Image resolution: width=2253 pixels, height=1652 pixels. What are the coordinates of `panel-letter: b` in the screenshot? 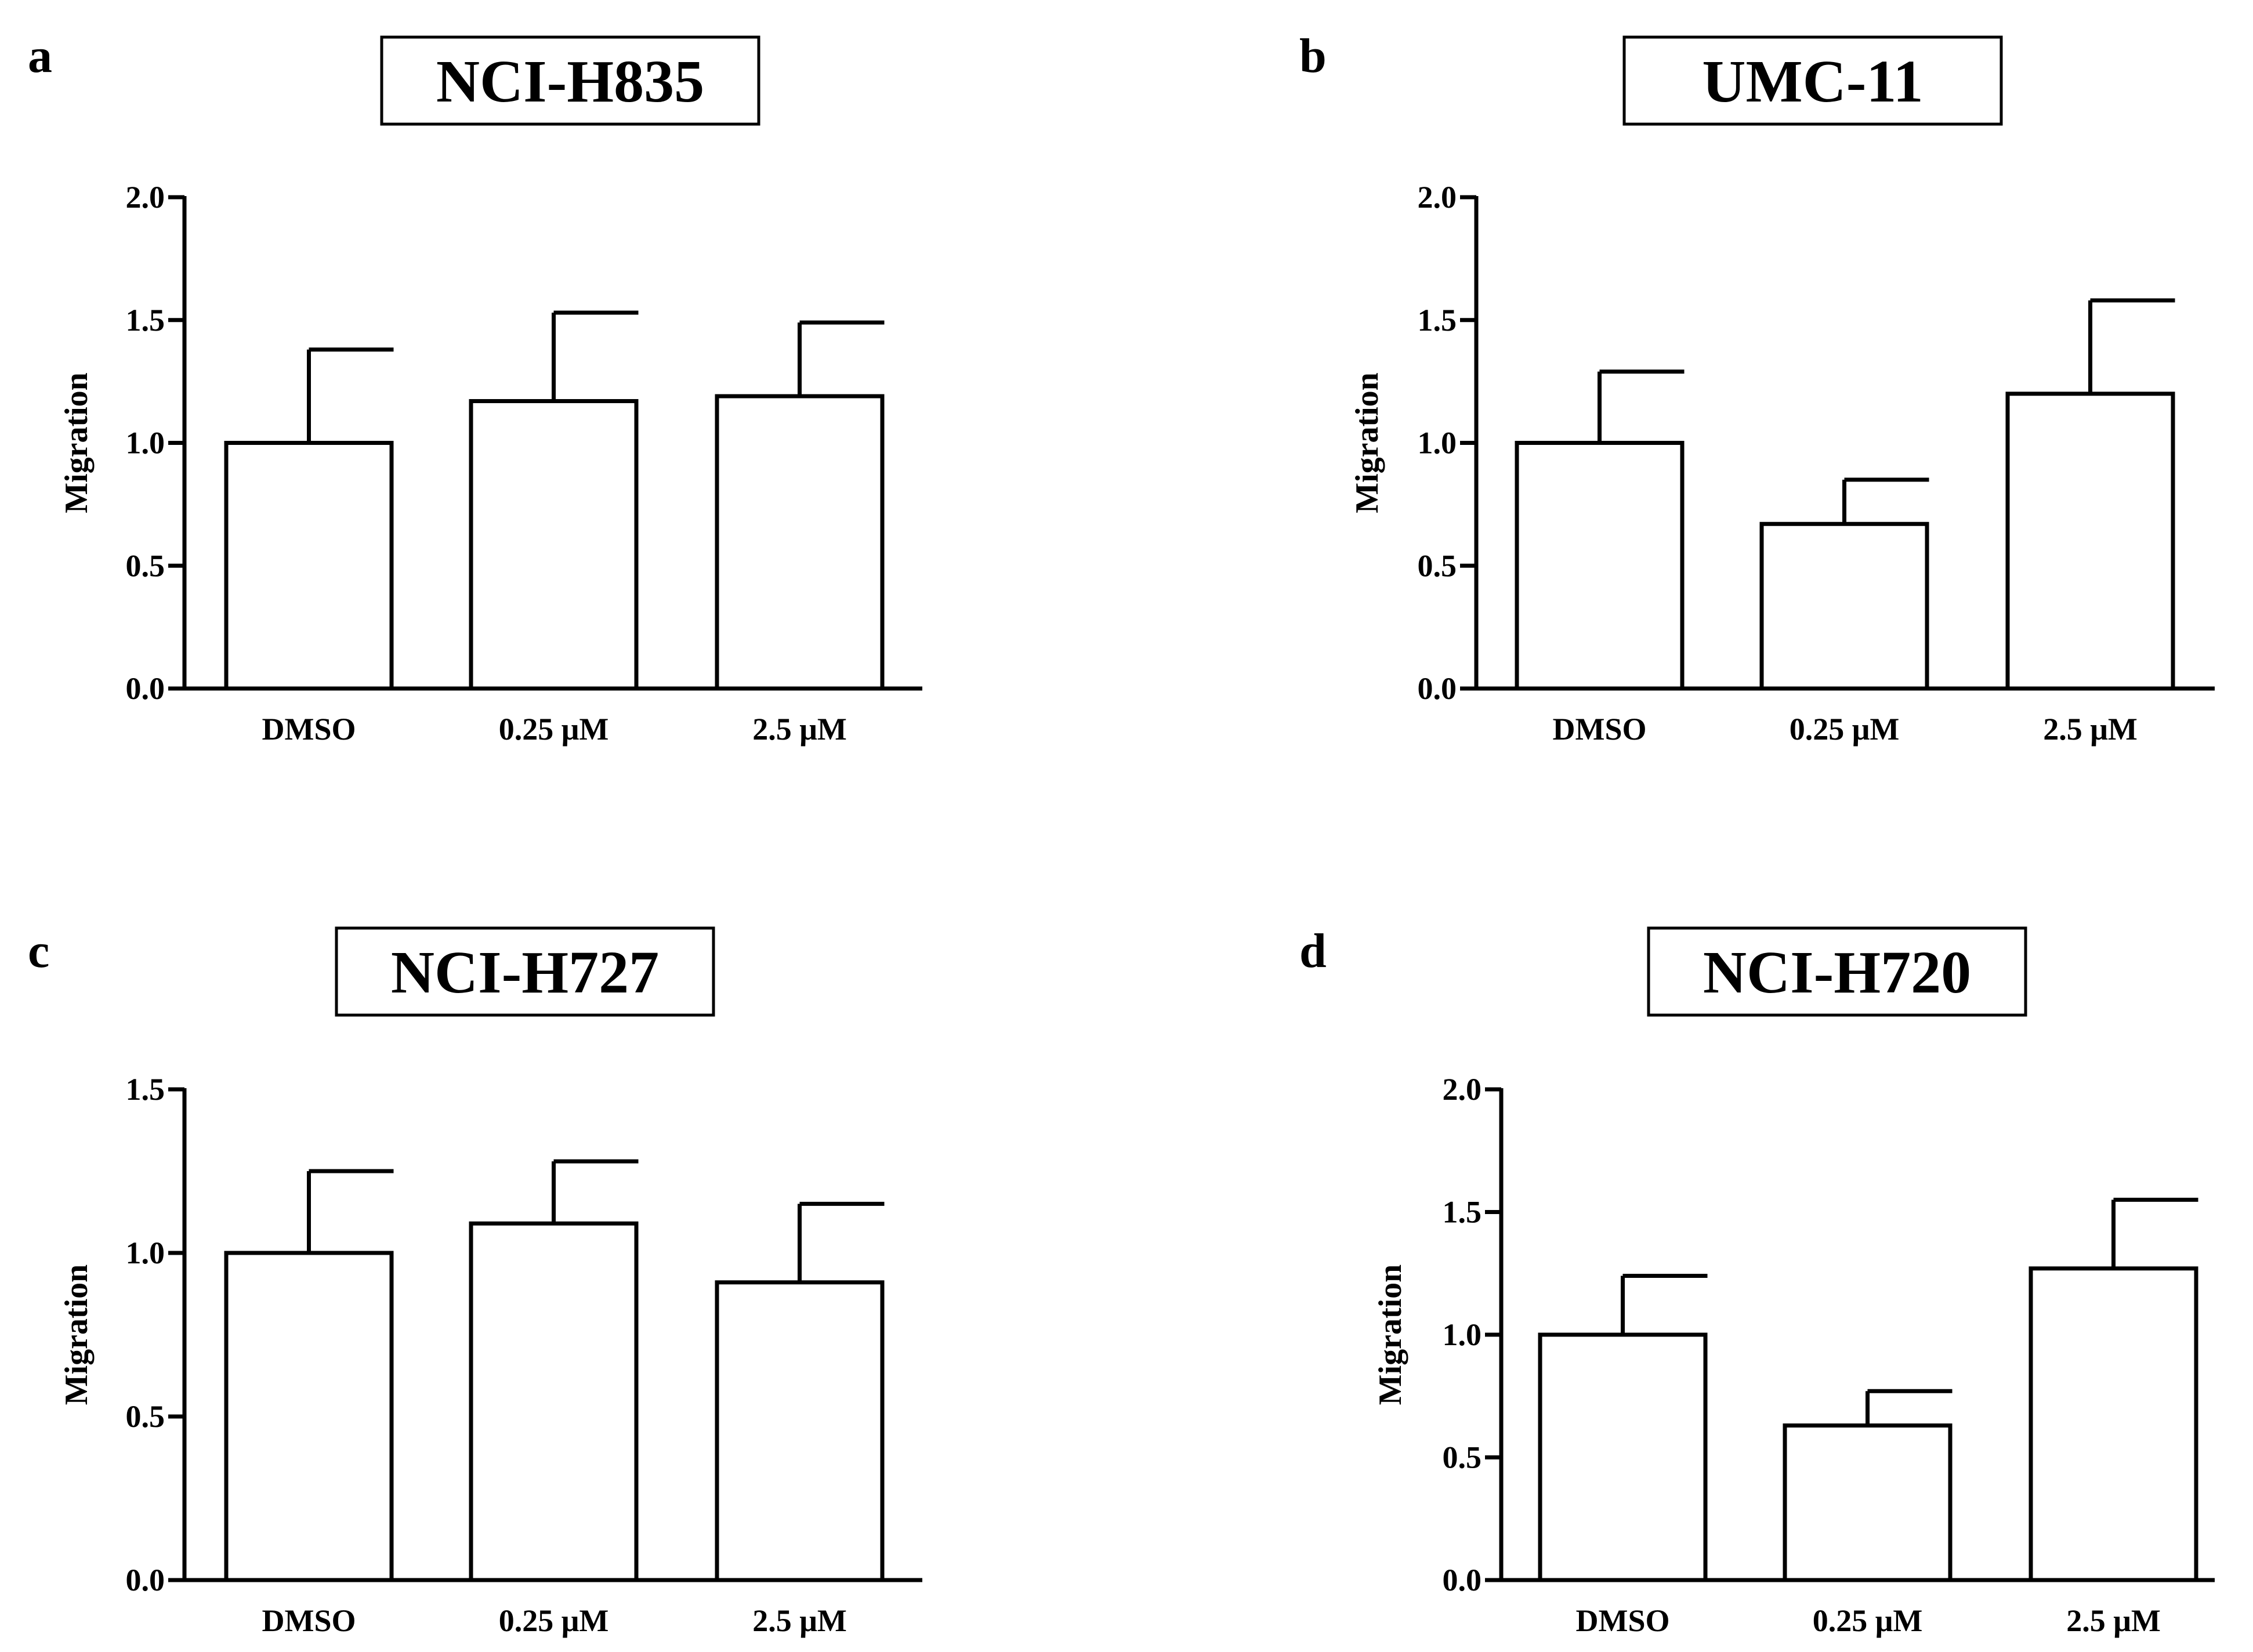 It's located at (1313, 56).